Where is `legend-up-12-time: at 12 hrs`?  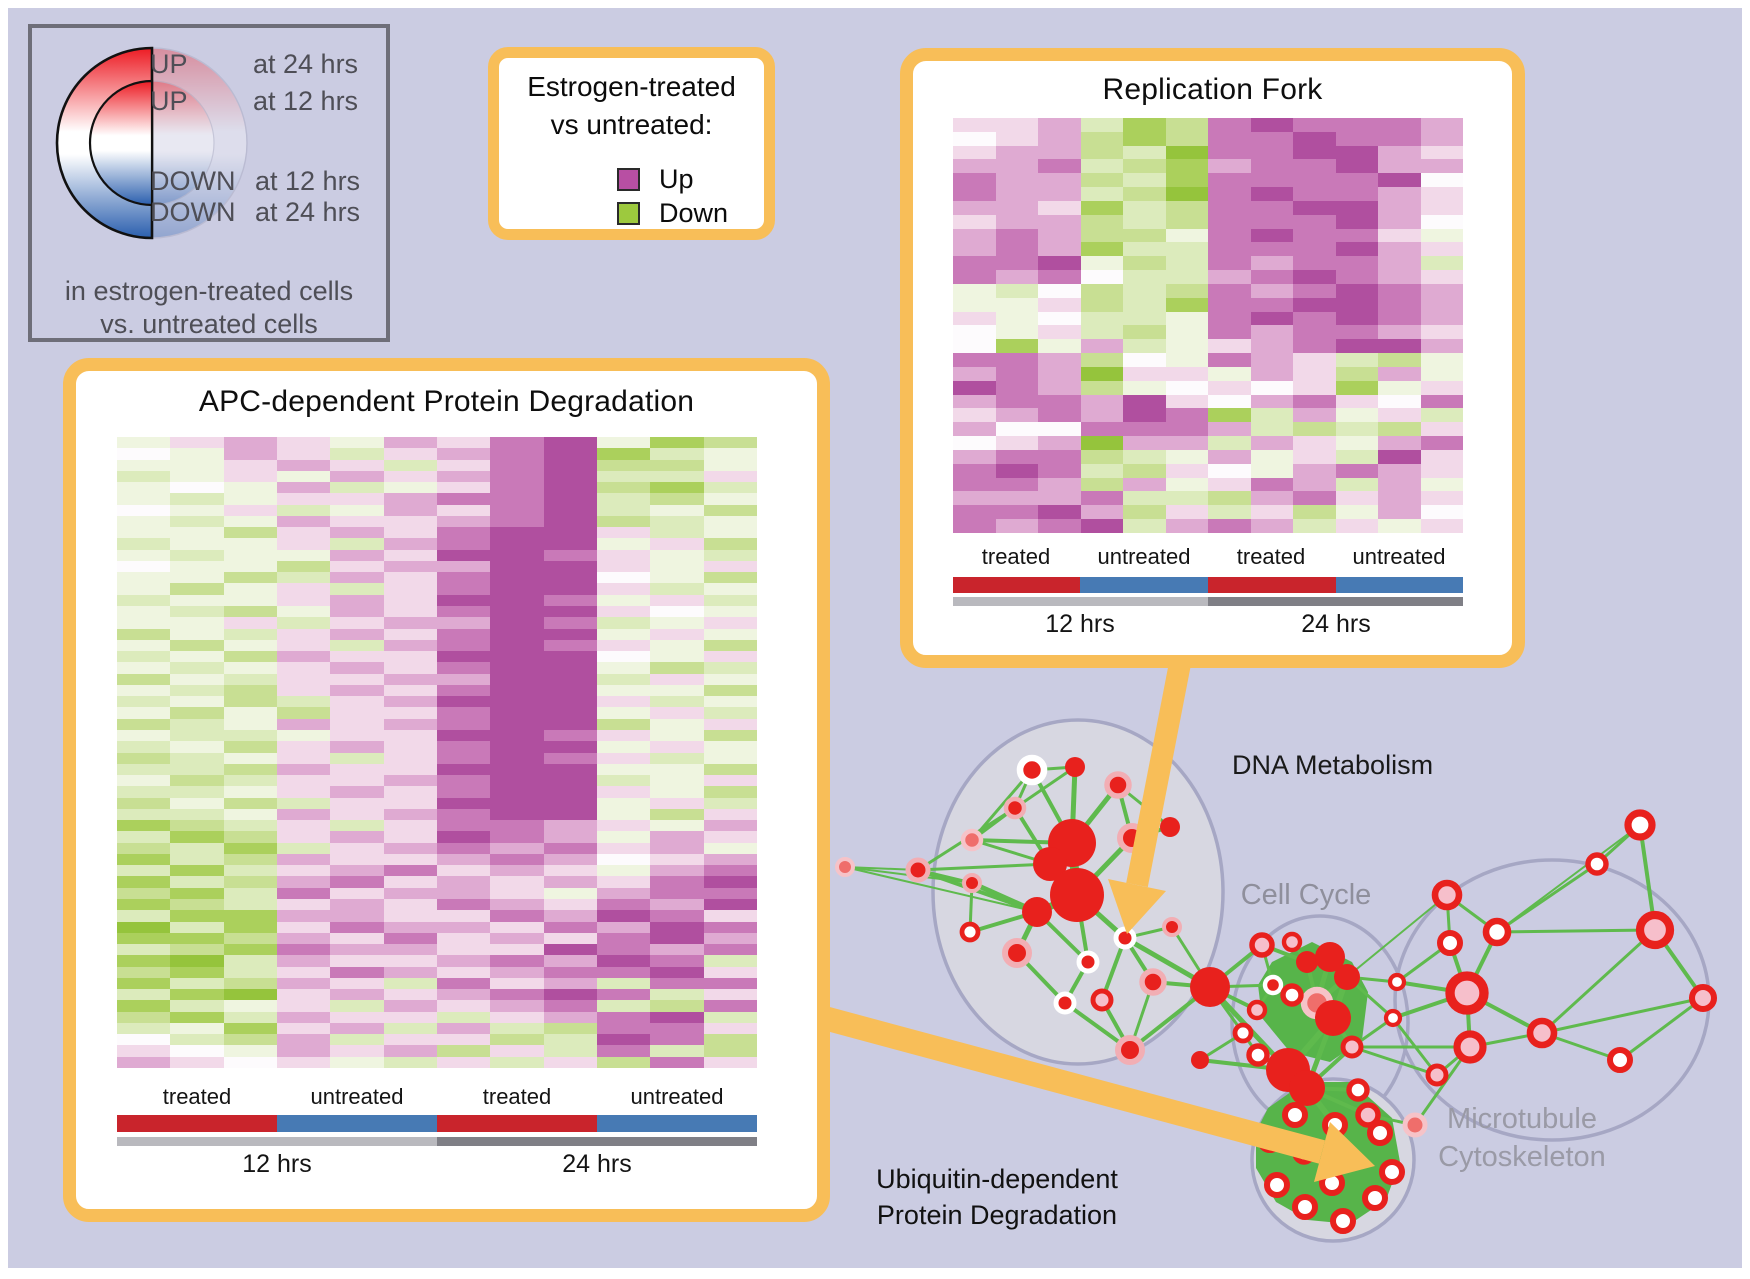 legend-up-12-time: at 12 hrs is located at coordinates (306, 101).